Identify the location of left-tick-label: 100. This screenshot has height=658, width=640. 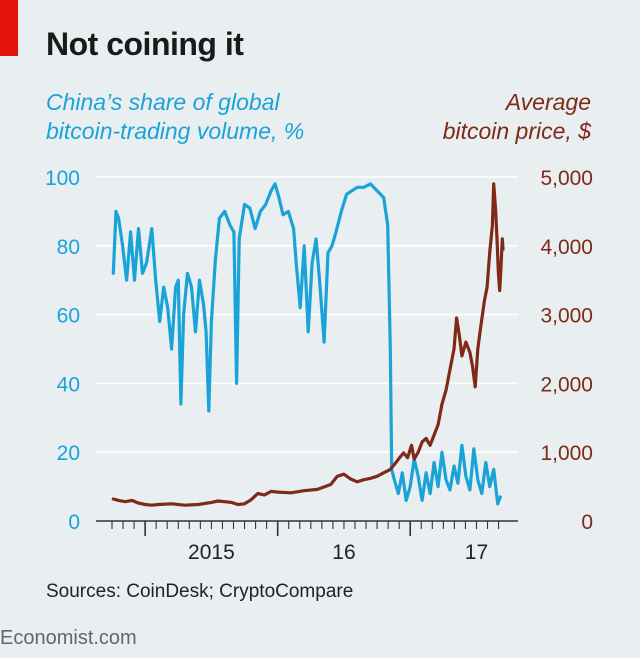
(62, 178).